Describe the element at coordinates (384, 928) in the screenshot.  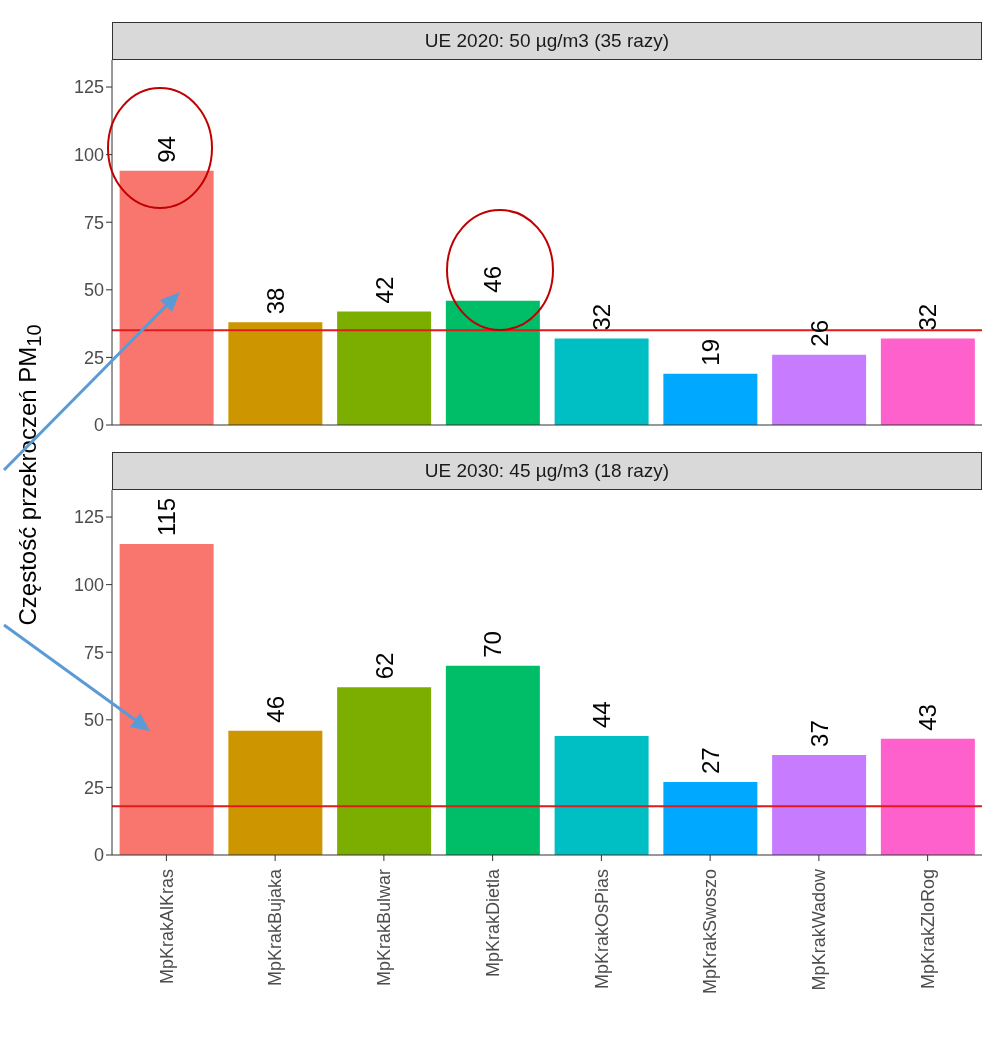
I see `x-tick-label: MpKrakBulwar` at that location.